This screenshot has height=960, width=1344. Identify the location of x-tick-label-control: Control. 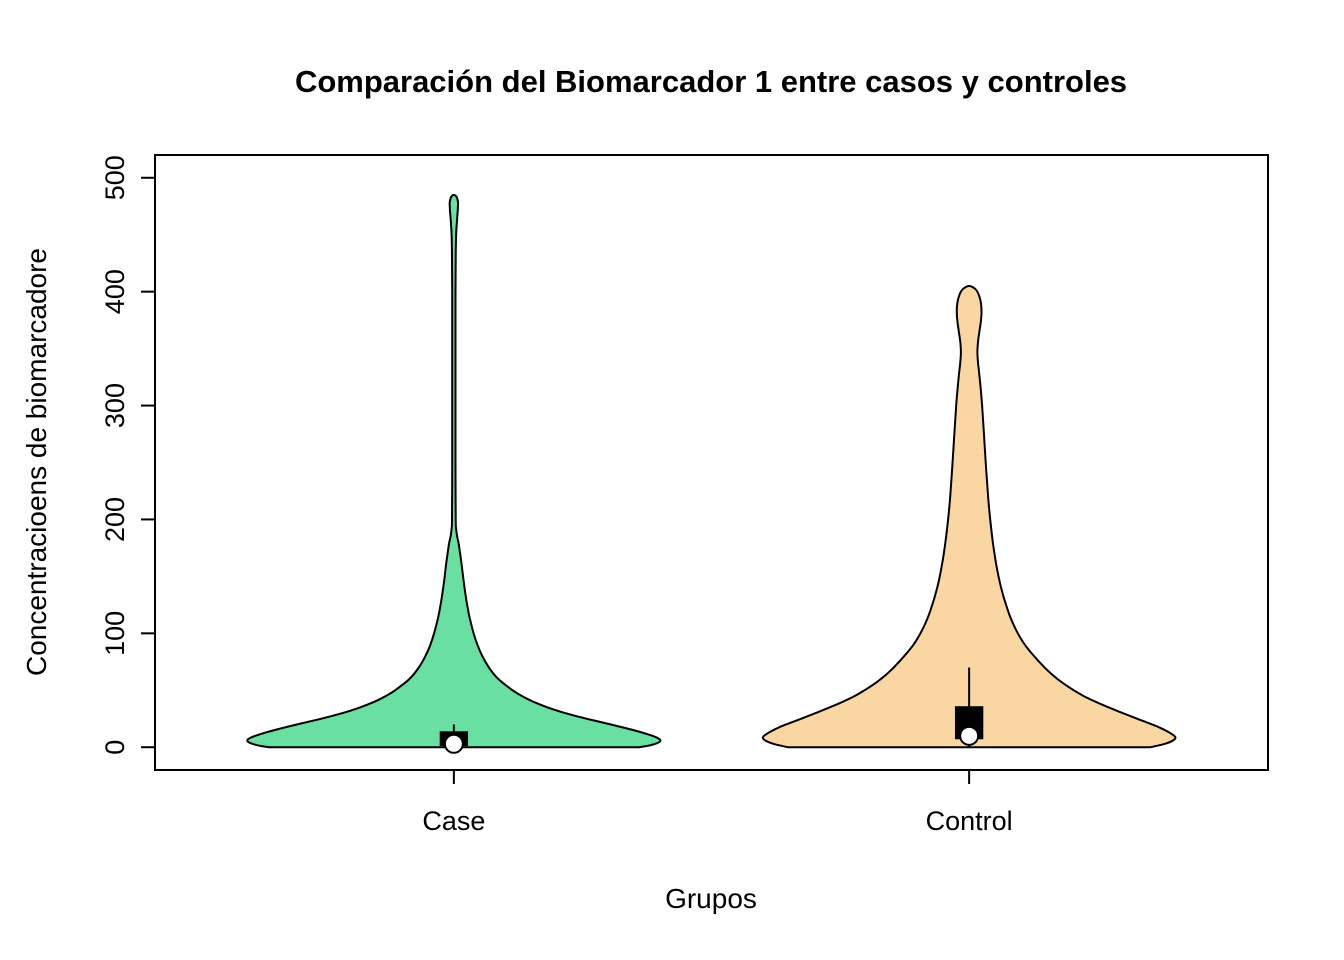
(969, 821).